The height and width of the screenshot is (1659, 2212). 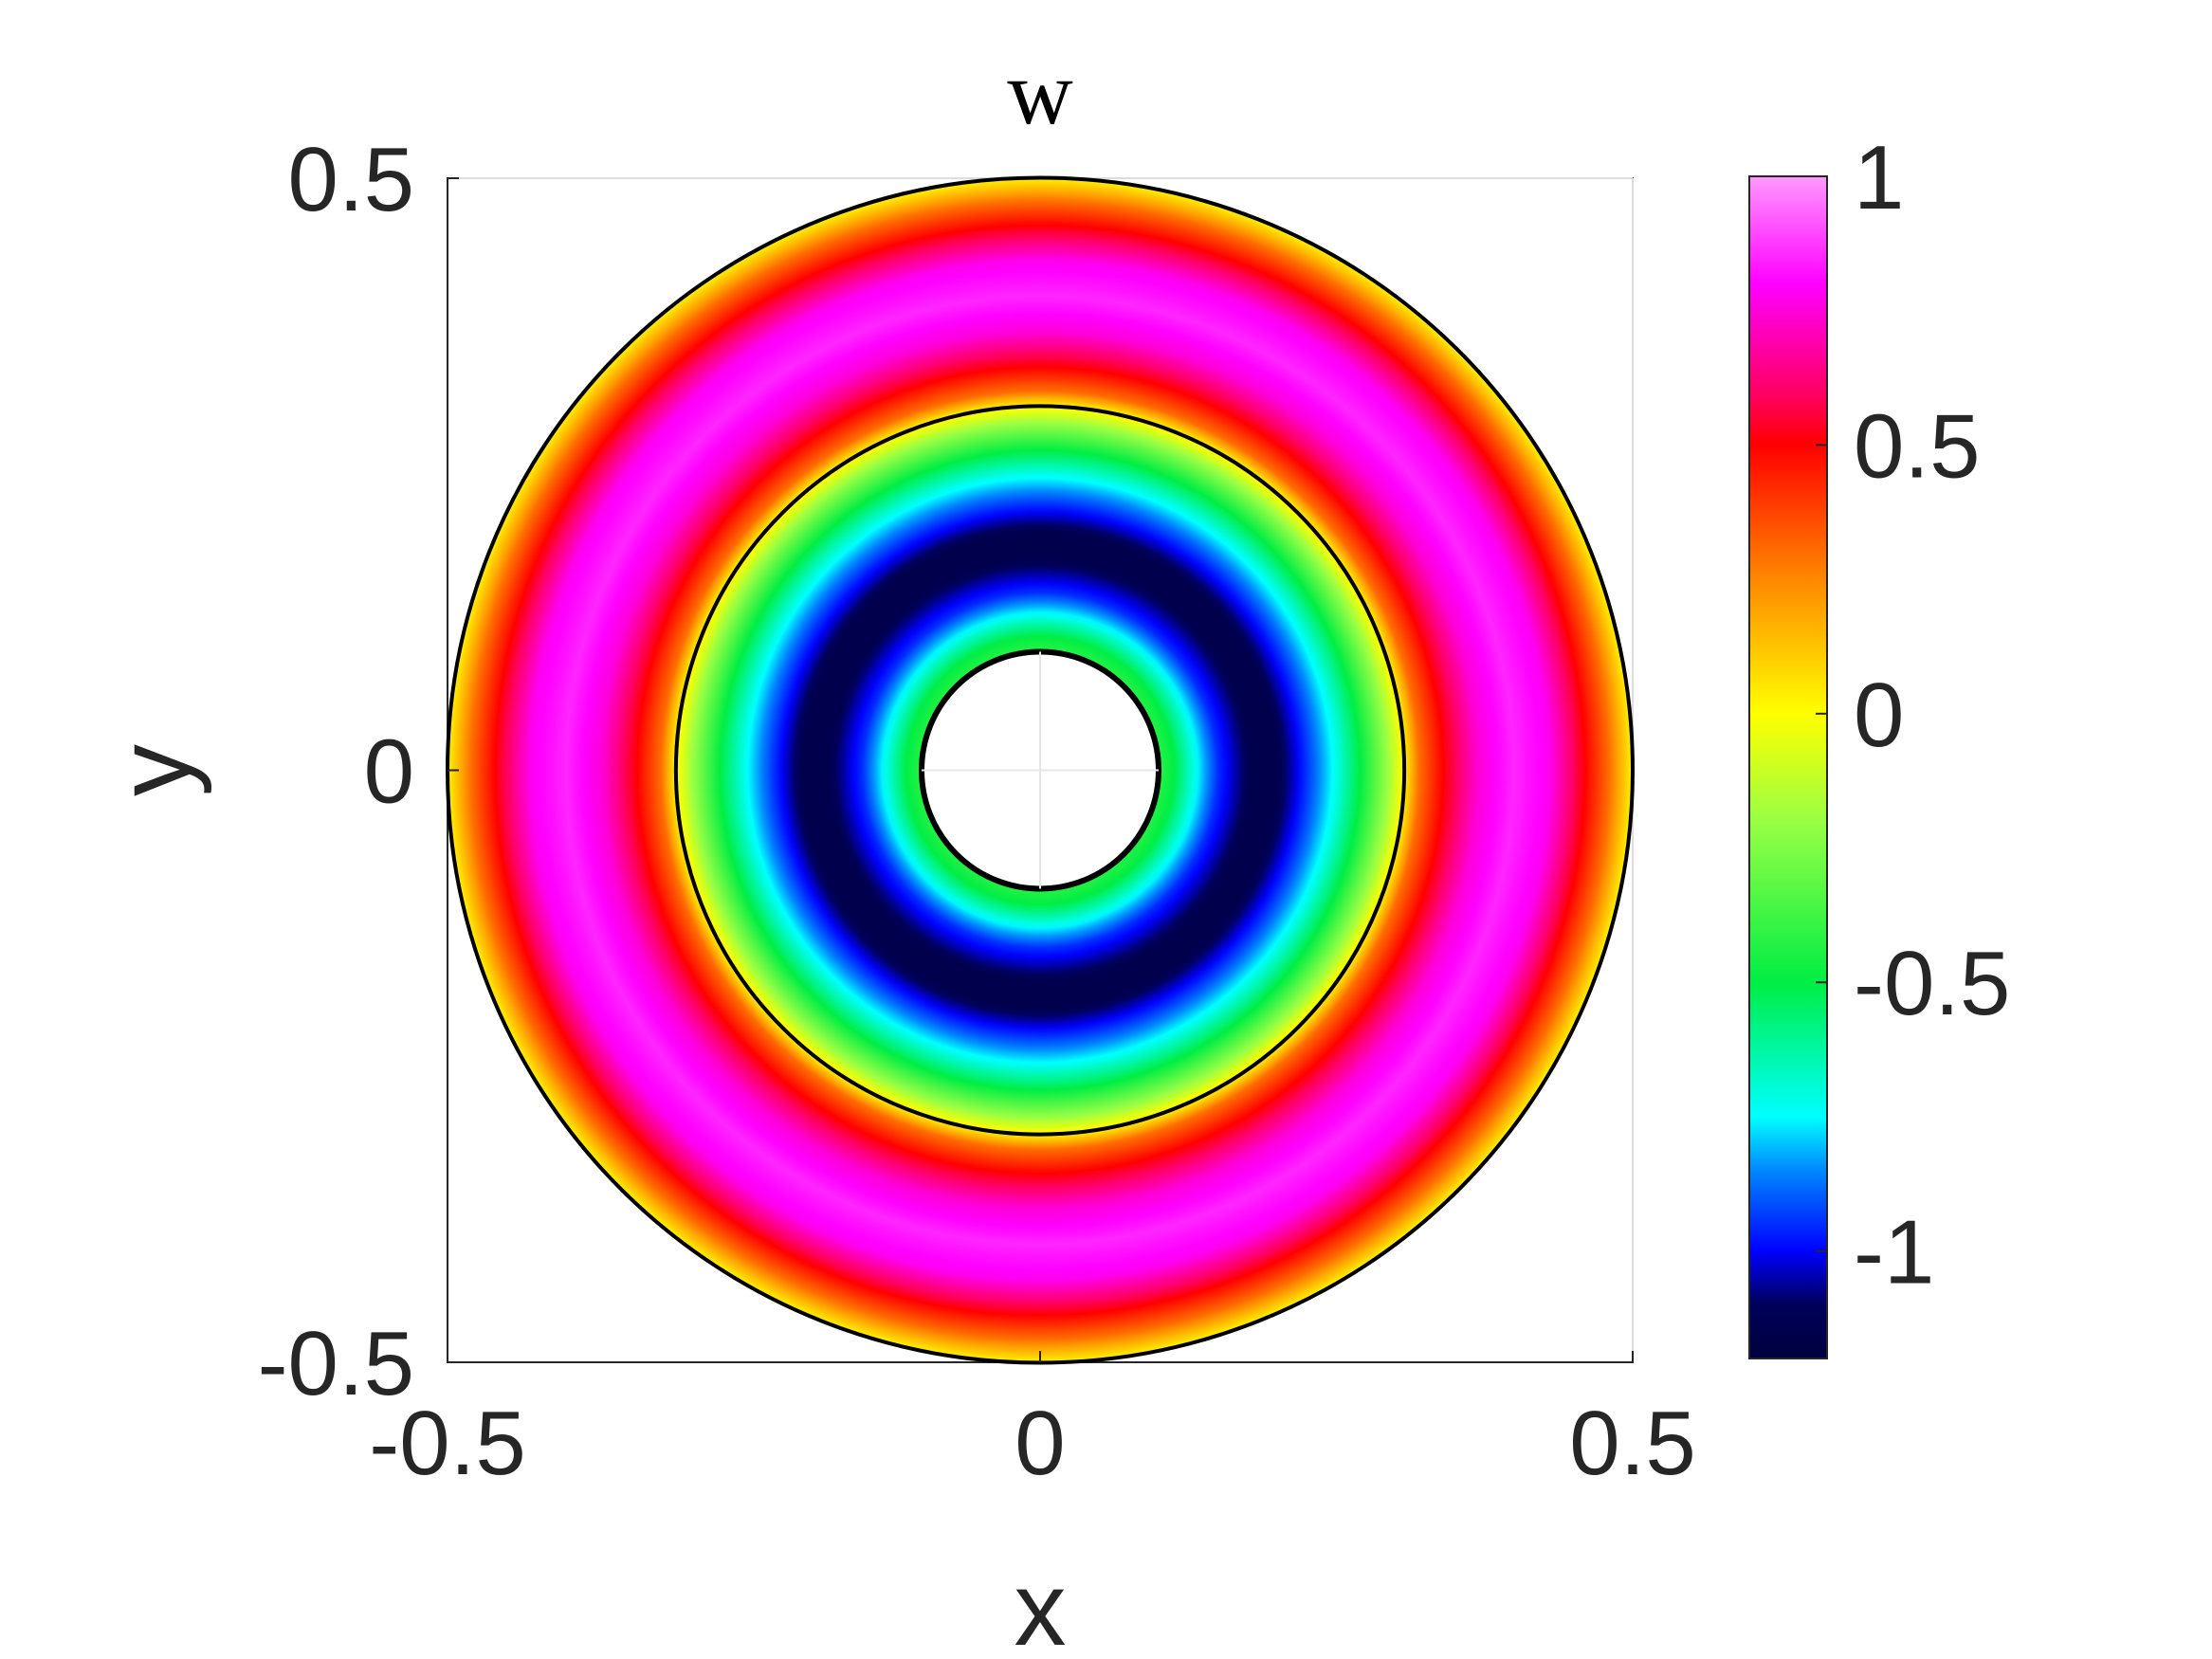 What do you see at coordinates (1788, 767) in the screenshot?
I see `colorbar-gradient-bar` at bounding box center [1788, 767].